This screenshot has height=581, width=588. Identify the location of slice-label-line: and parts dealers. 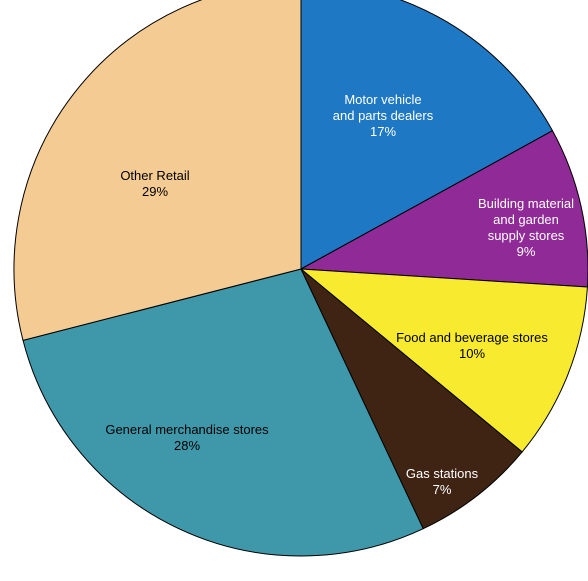
(383, 115).